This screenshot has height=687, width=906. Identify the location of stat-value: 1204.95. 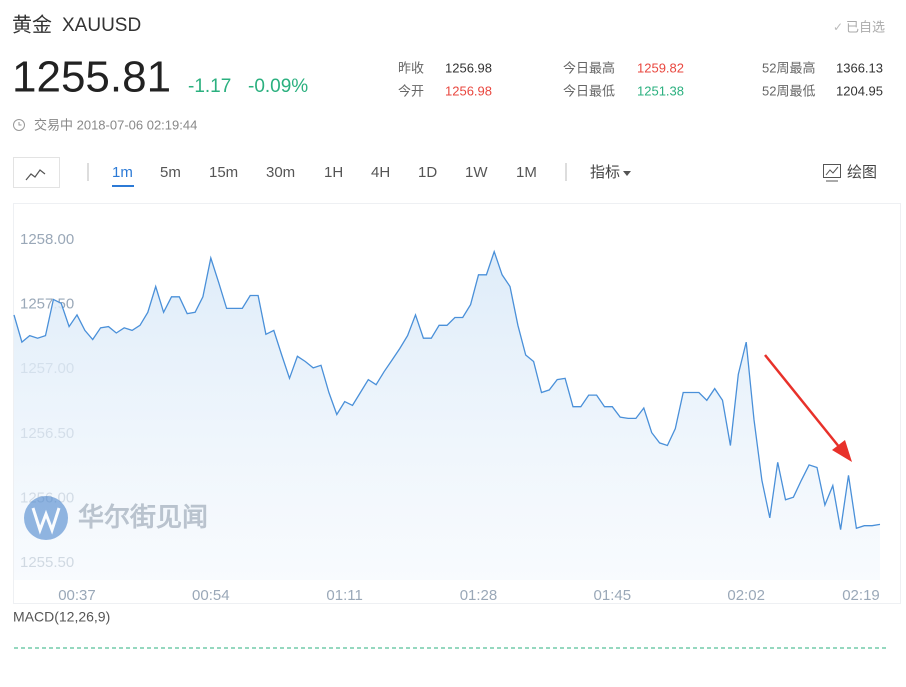
(859, 90).